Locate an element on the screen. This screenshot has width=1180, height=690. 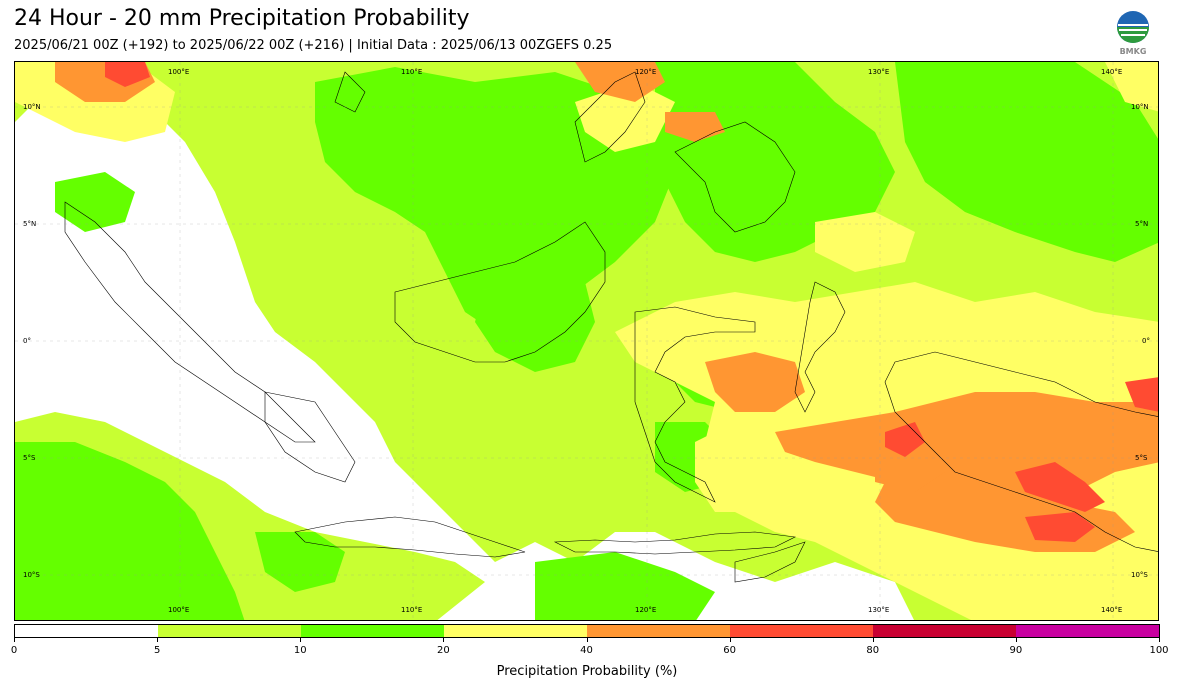
lon-label-bottom-120e: 120°E is located at coordinates (646, 610).